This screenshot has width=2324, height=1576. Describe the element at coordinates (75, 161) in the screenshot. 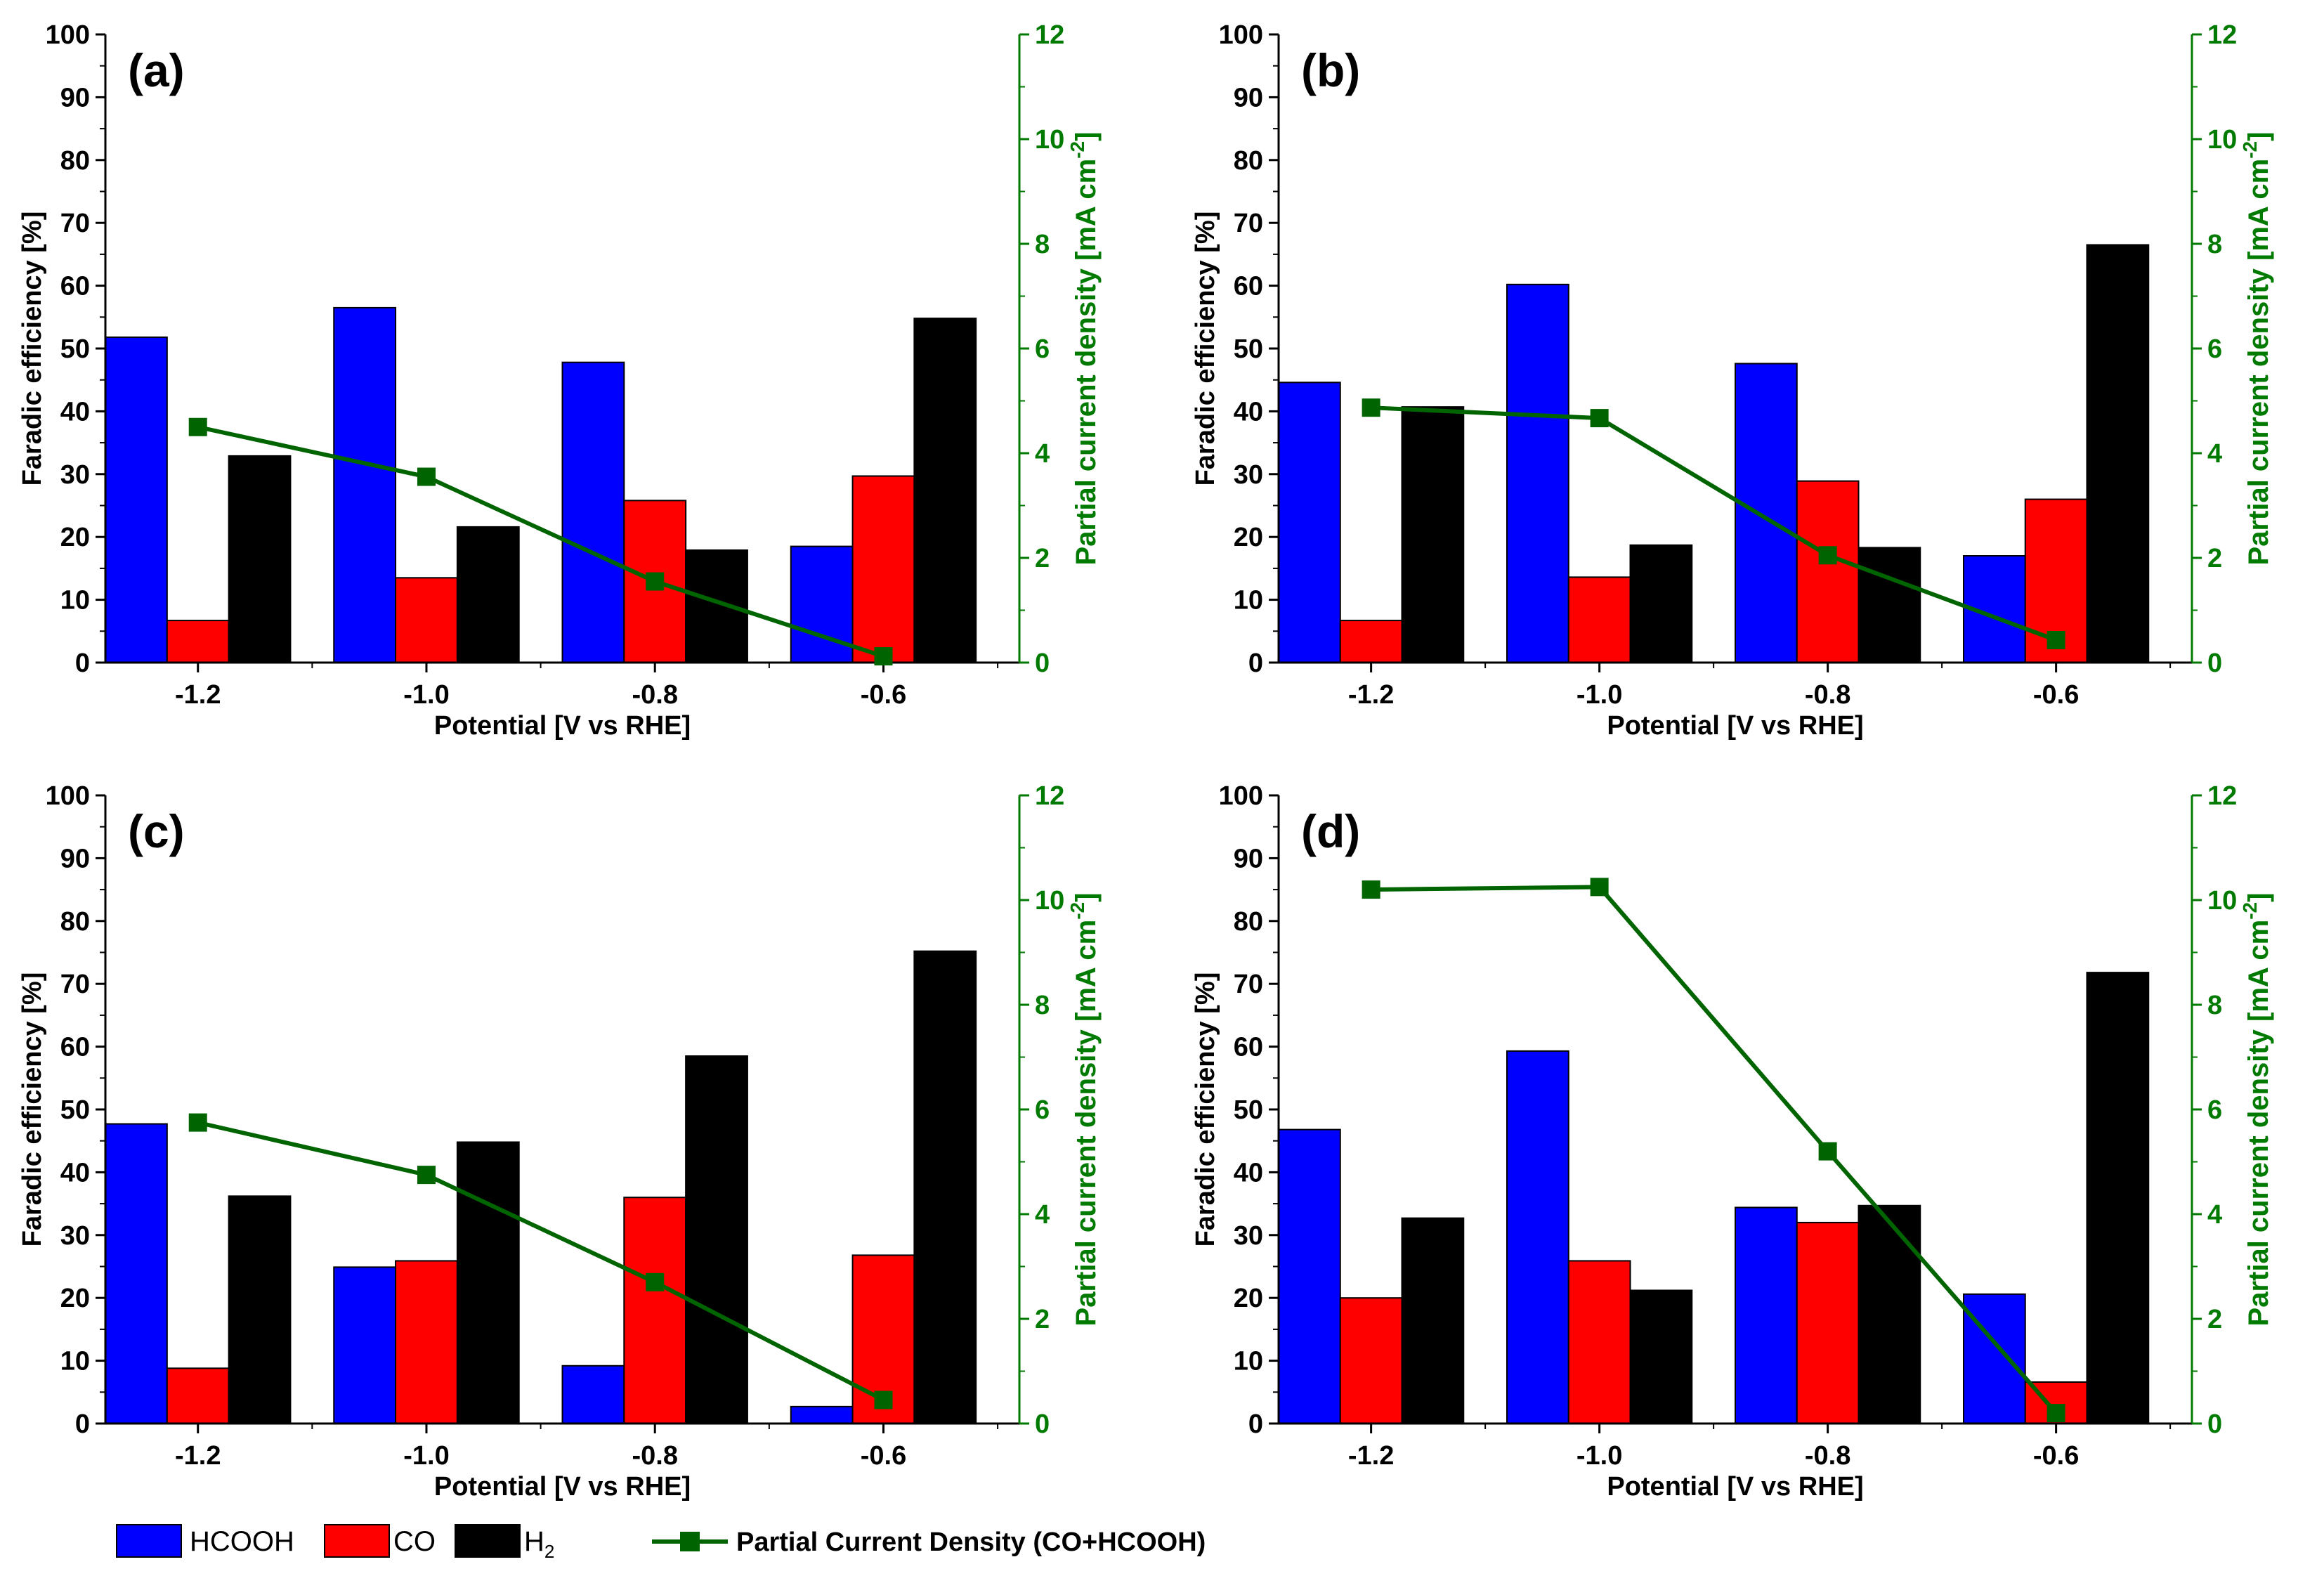

I see `y-tick-label-left-a: 80` at that location.